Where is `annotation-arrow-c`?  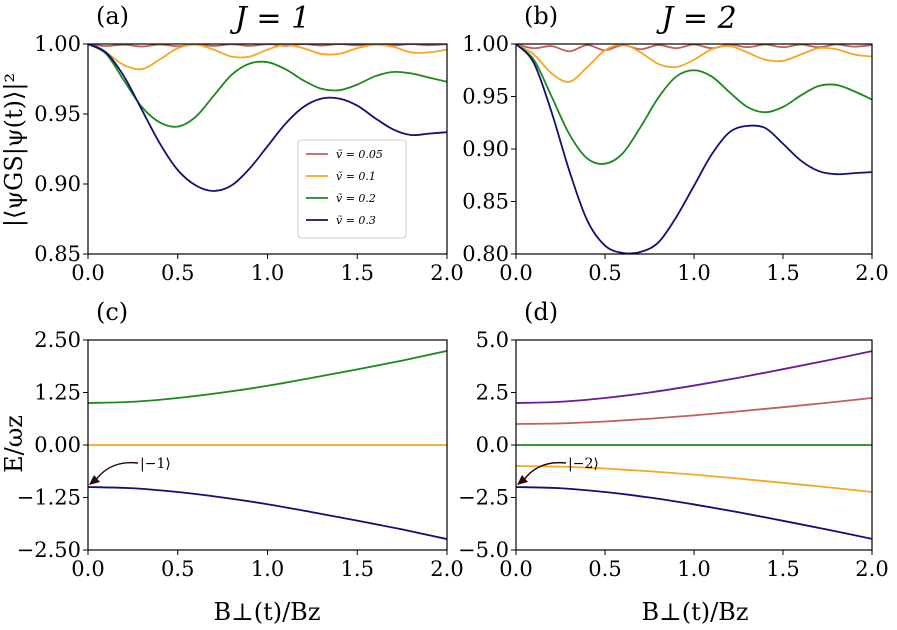
annotation-arrow-c is located at coordinates (116, 471).